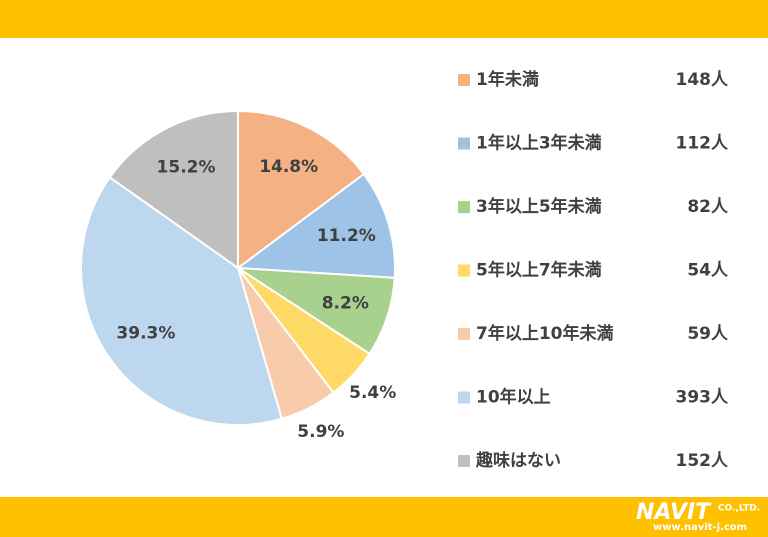 The height and width of the screenshot is (537, 768). I want to click on url: www.navit-j.com, so click(700, 527).